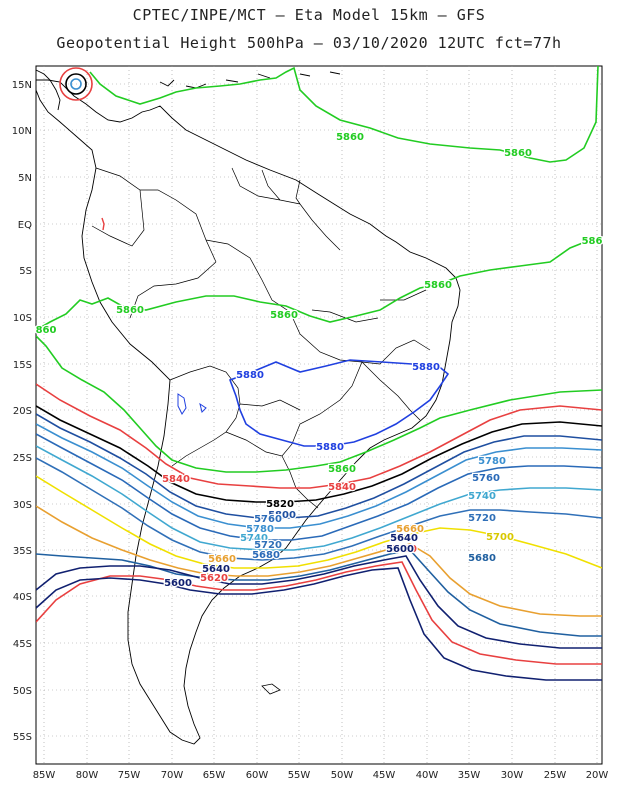 Image resolution: width=618 pixels, height=800 pixels. Describe the element at coordinates (384, 775) in the screenshot. I see `lon-tick-label: 45W` at that location.